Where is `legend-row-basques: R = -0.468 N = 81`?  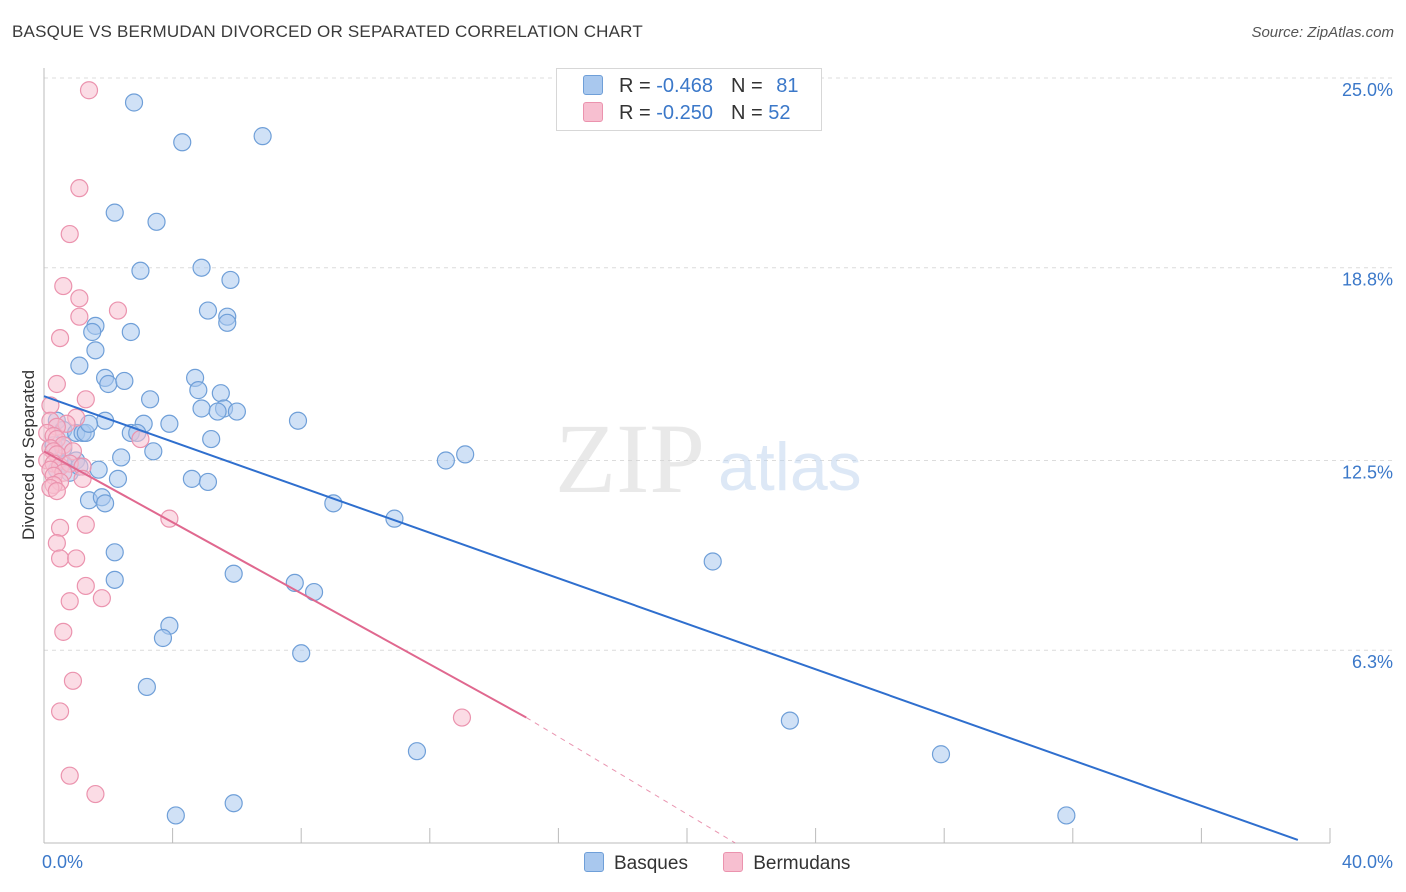 legend-row-basques: R = -0.468 N = 81 is located at coordinates (690, 86).